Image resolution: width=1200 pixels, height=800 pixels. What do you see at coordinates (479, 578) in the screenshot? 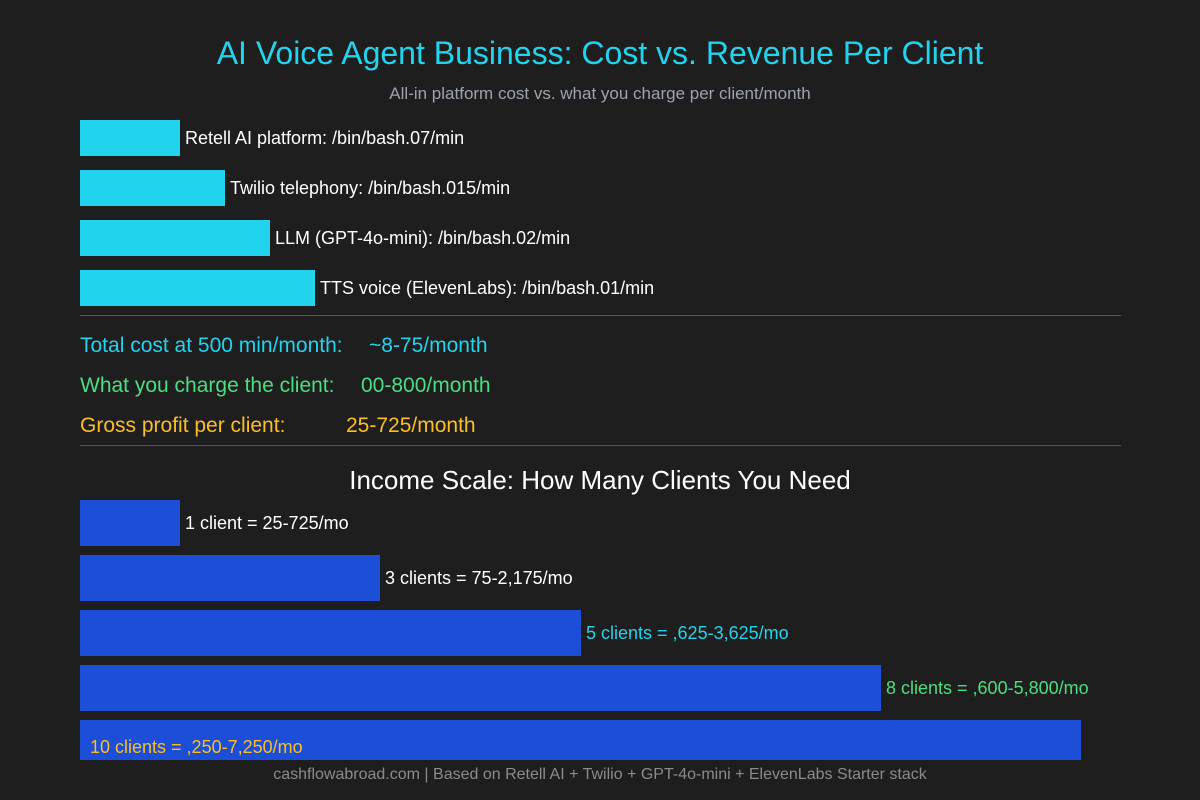
I see `income-bar-label-1: 3 clients = 75-2,175/mo` at bounding box center [479, 578].